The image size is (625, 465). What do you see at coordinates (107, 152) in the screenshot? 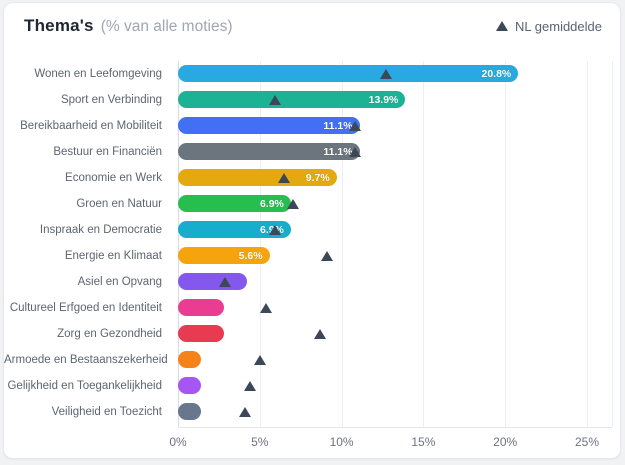
I see `category-label: Bestuur en Financiën` at bounding box center [107, 152].